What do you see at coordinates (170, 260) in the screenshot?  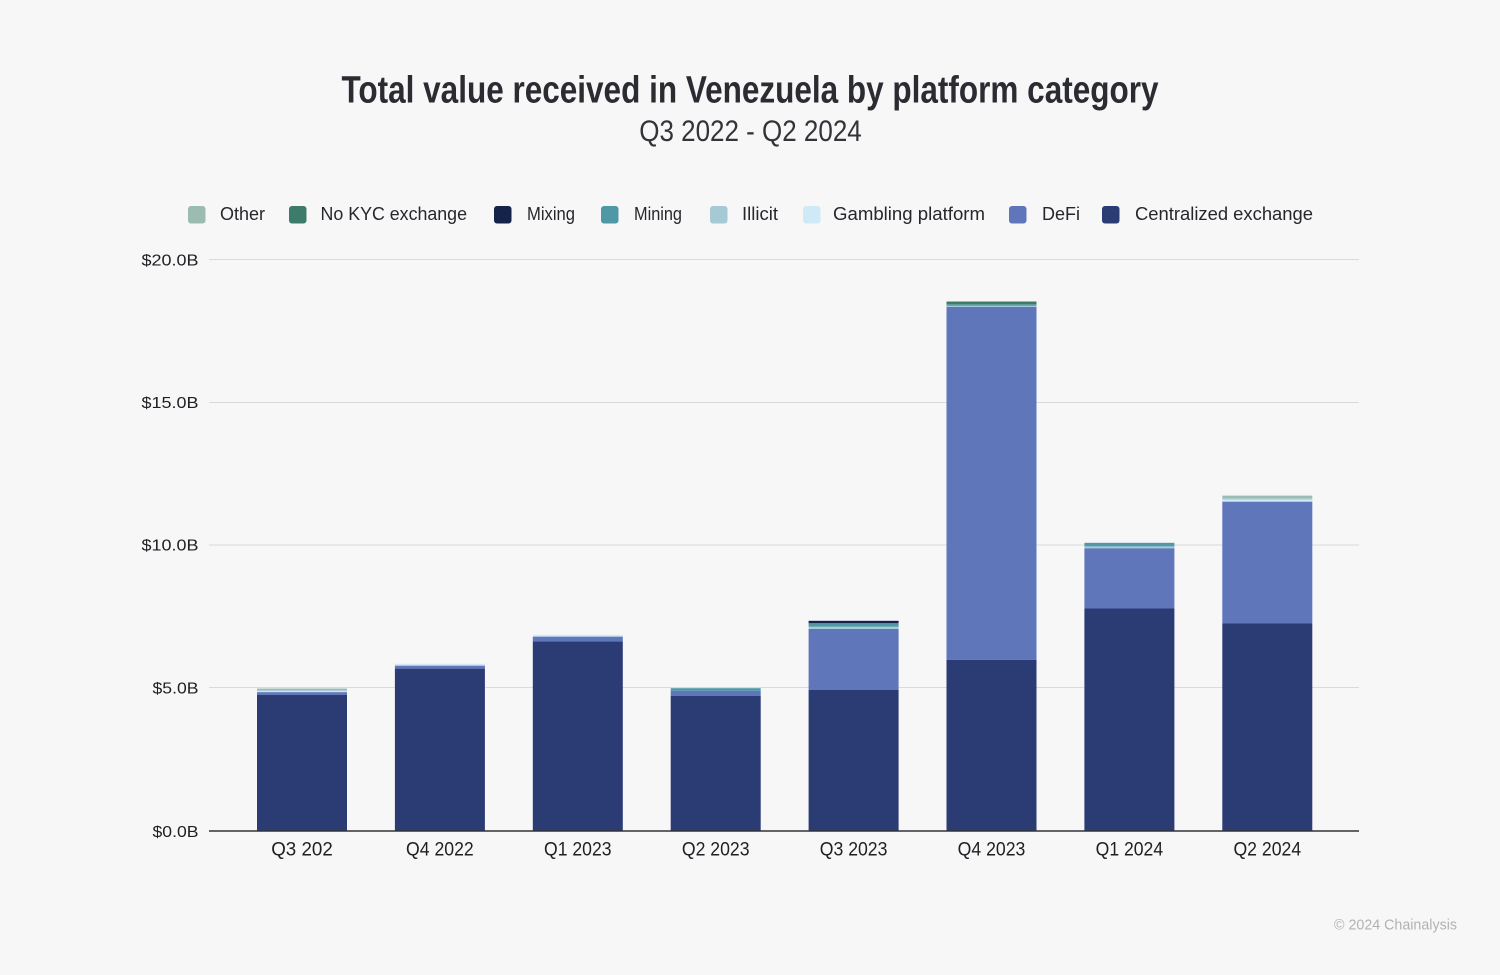 I see `svg-text: $20.0B` at bounding box center [170, 260].